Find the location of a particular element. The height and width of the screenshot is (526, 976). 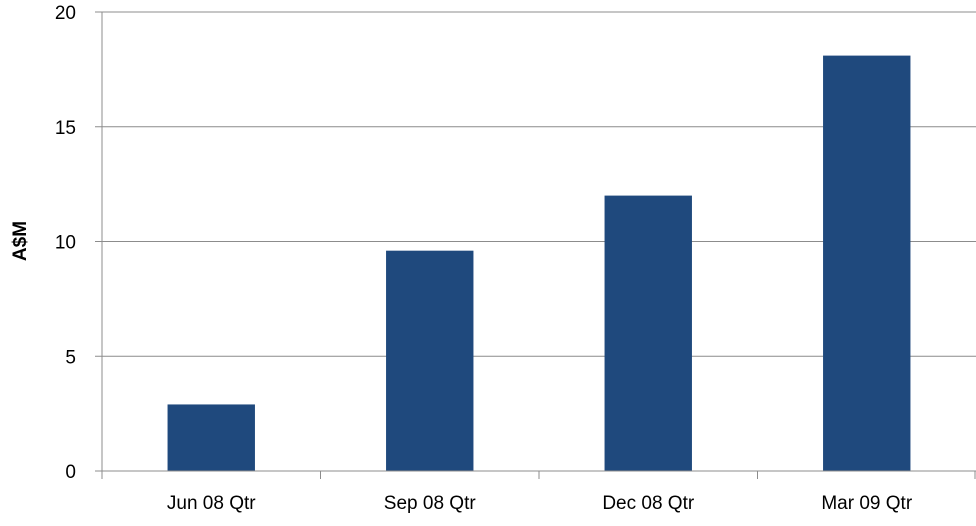

y-tick-label: 0 is located at coordinates (70, 472).